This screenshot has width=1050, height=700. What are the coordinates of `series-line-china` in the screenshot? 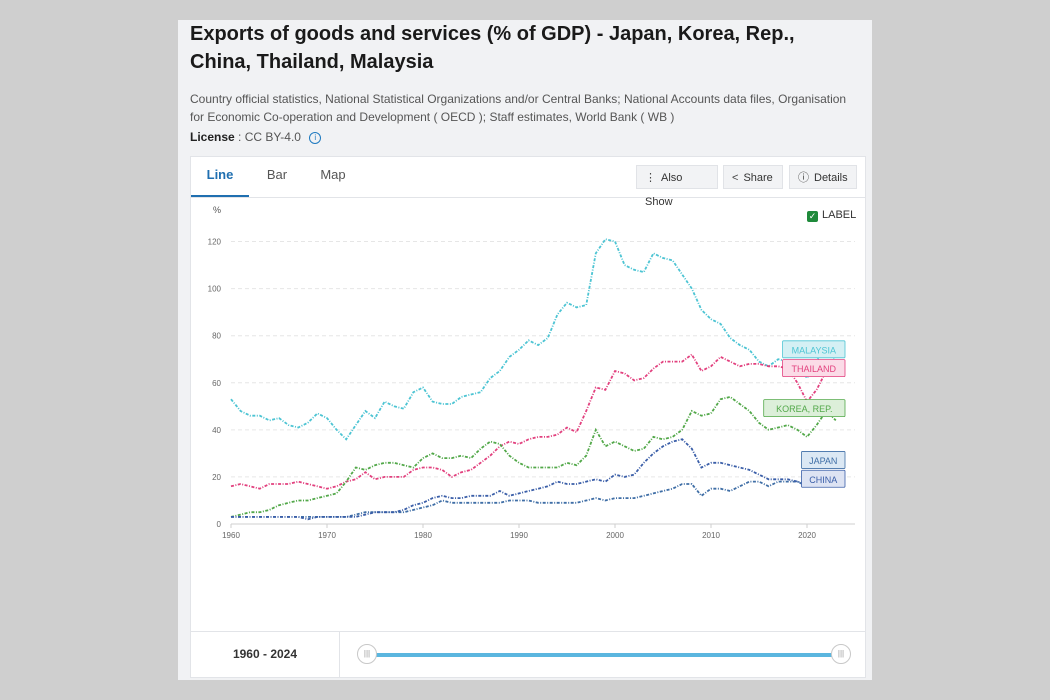 It's located at (534, 479).